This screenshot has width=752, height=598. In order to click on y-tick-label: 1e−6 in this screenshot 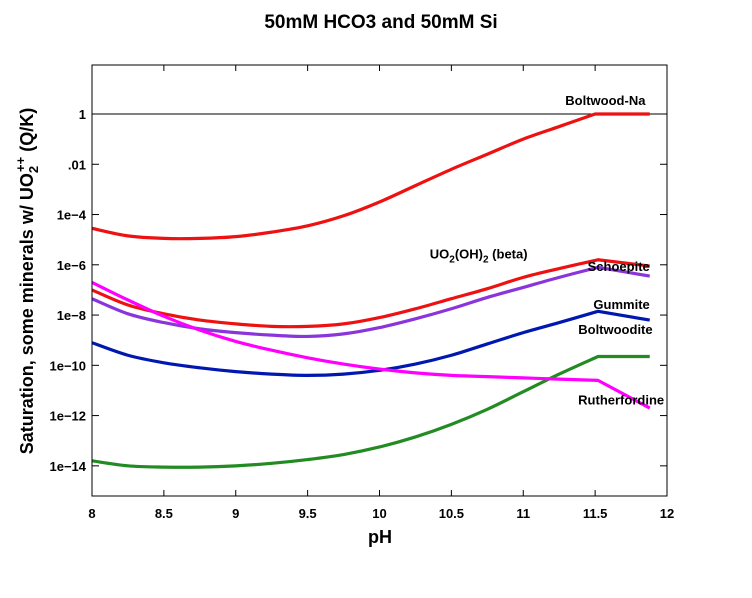, I will do `click(71, 265)`.